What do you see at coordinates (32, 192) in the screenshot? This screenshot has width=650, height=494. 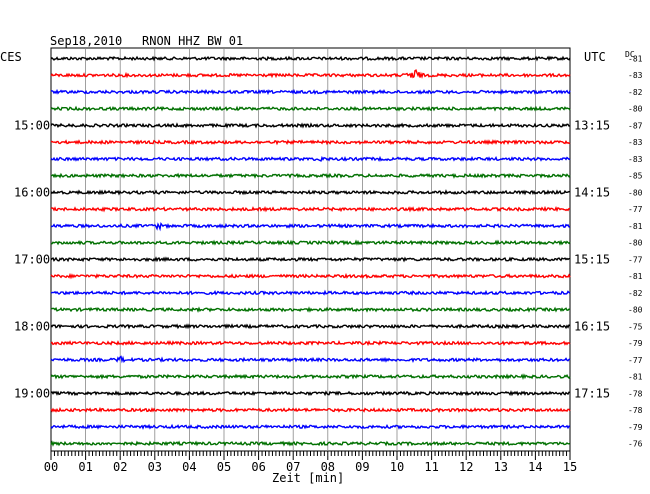 I see `left-hour-label: 16:00` at bounding box center [32, 192].